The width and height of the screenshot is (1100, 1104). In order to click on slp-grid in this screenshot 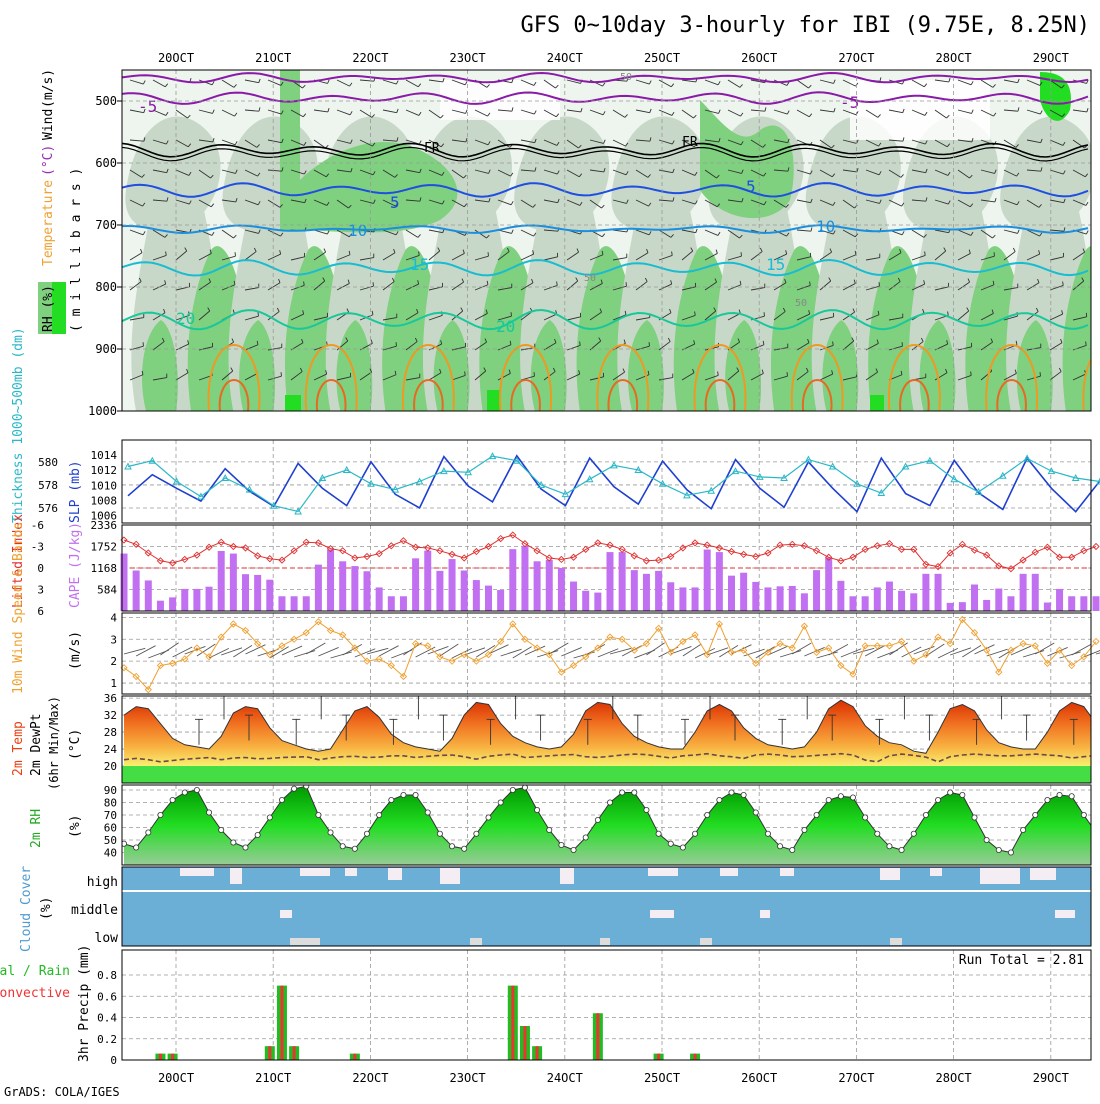, I will do `click(606, 481)`.